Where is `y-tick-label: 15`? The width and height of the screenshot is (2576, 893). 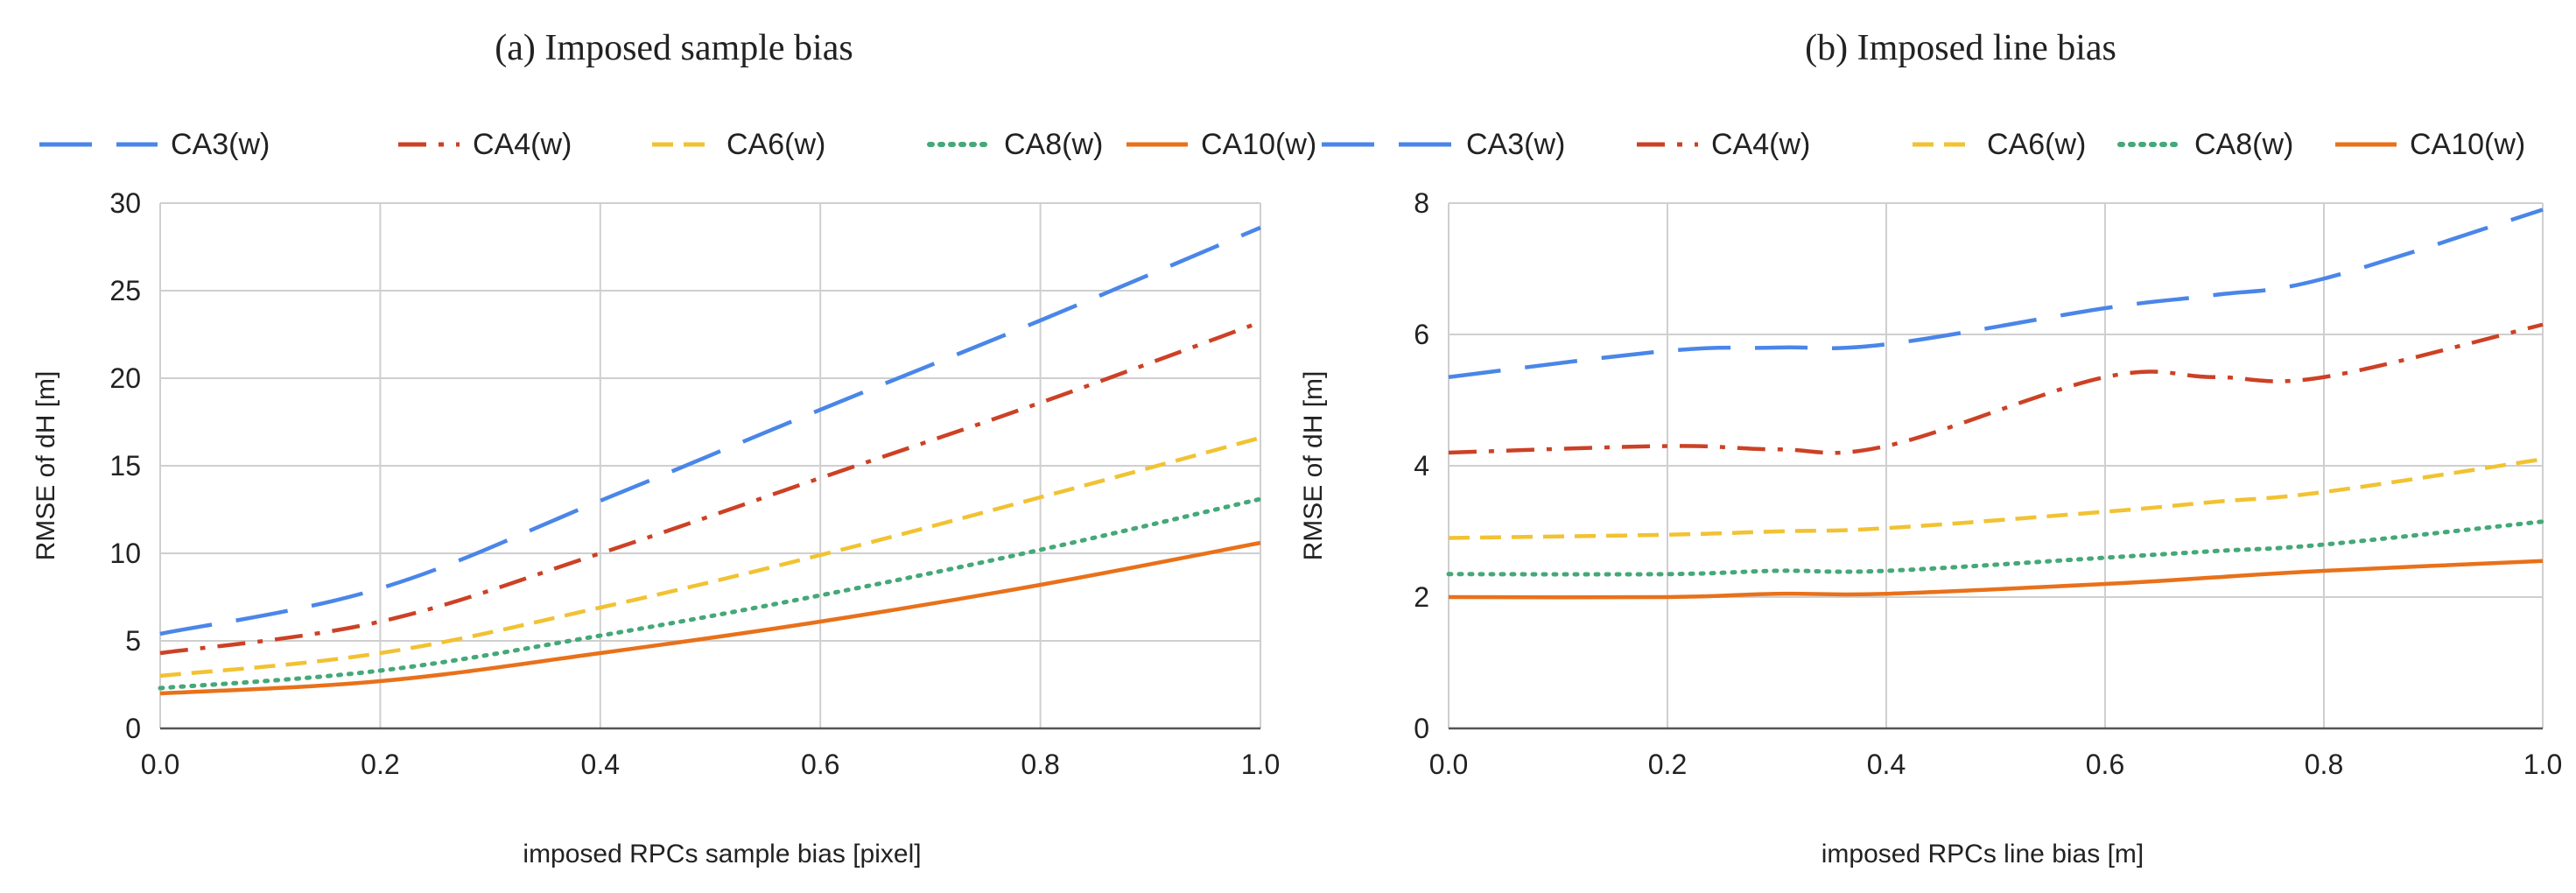
y-tick-label: 15 is located at coordinates (125, 466).